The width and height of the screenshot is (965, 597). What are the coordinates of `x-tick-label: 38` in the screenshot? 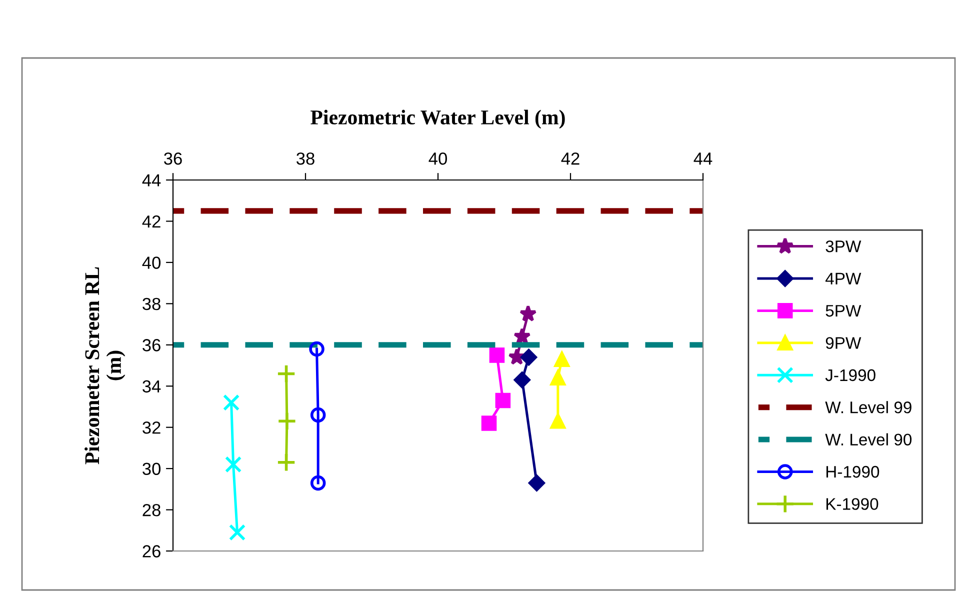 It's located at (305, 158).